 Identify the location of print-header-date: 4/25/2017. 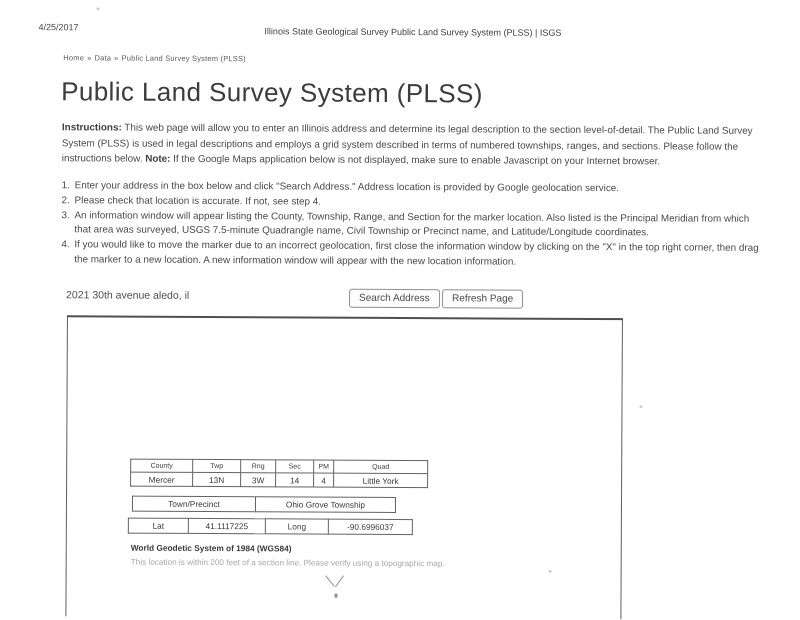
(58, 27).